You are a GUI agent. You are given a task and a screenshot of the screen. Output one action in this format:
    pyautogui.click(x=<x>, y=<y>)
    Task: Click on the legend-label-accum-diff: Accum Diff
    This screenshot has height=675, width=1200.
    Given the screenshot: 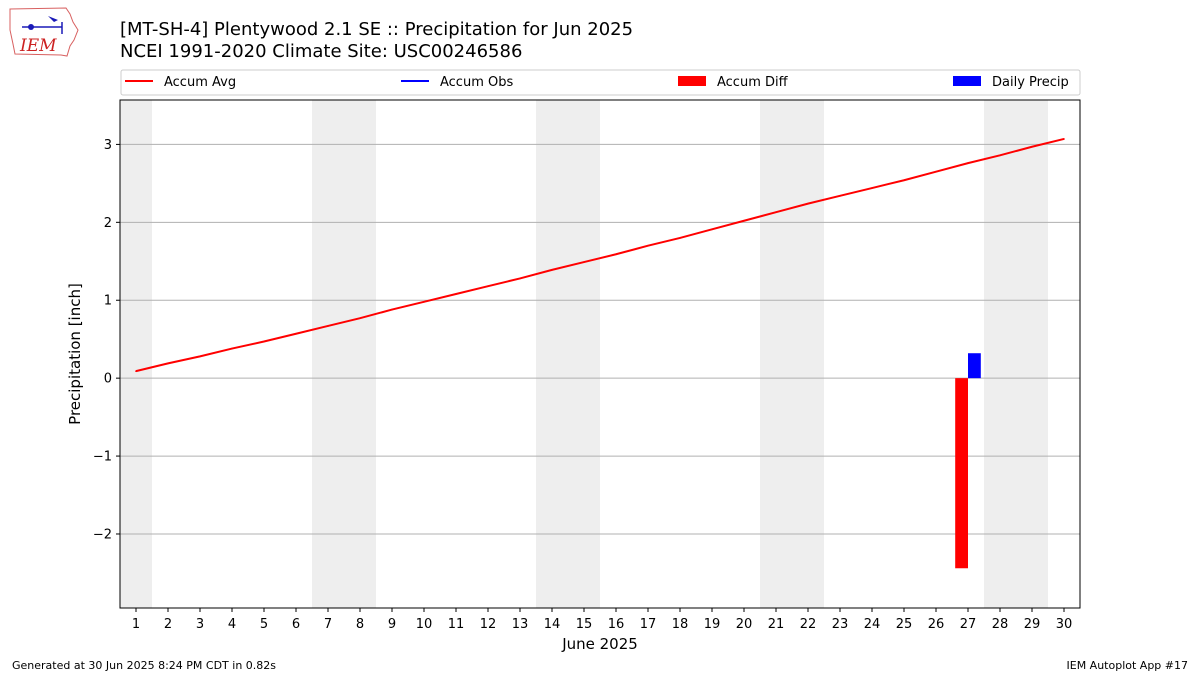 What is the action you would take?
    pyautogui.click(x=753, y=82)
    